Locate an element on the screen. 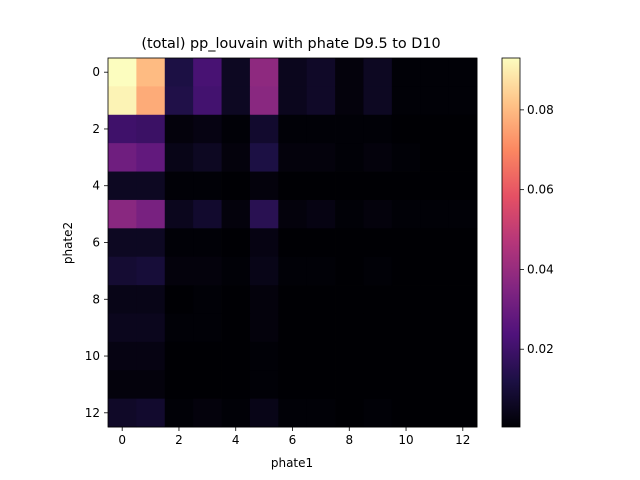 This screenshot has height=480, width=640. x-axis-label: phate1 is located at coordinates (292, 463).